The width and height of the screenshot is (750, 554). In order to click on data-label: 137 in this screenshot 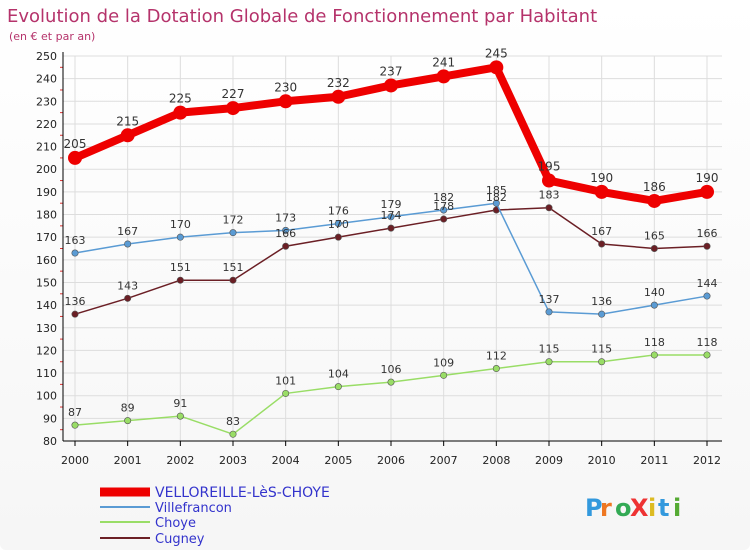, I will do `click(549, 299)`.